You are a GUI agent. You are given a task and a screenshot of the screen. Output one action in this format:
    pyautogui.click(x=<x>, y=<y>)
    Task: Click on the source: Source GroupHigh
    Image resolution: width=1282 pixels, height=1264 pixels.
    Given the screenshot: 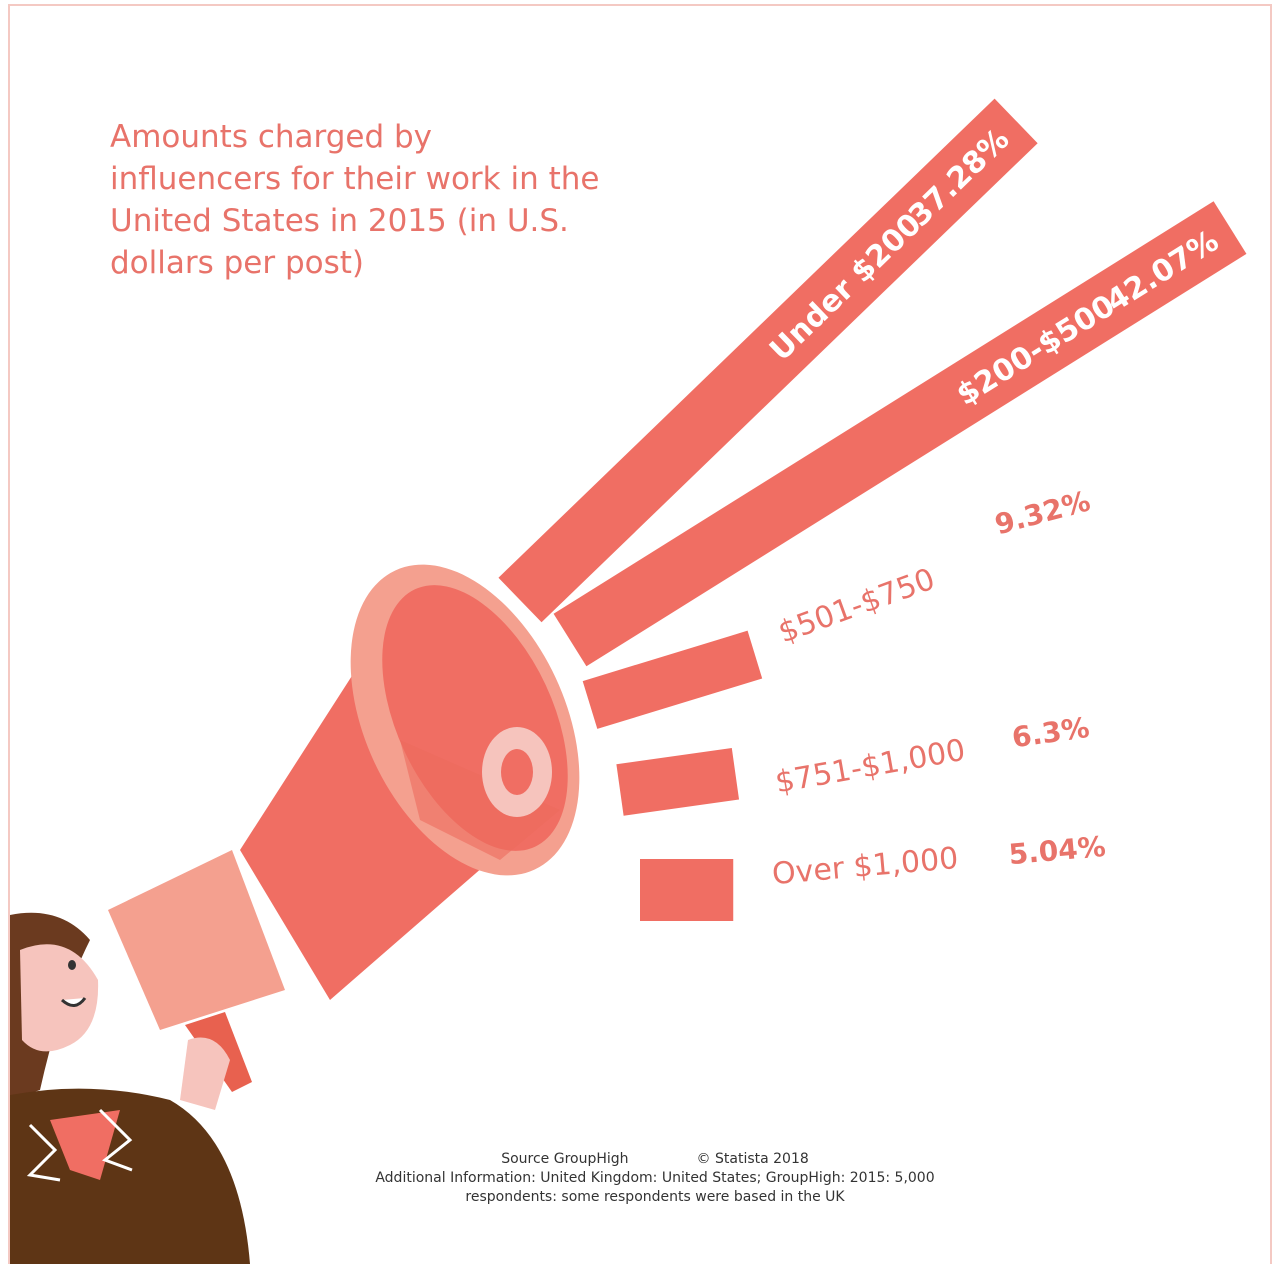 What is the action you would take?
    pyautogui.click(x=565, y=1159)
    